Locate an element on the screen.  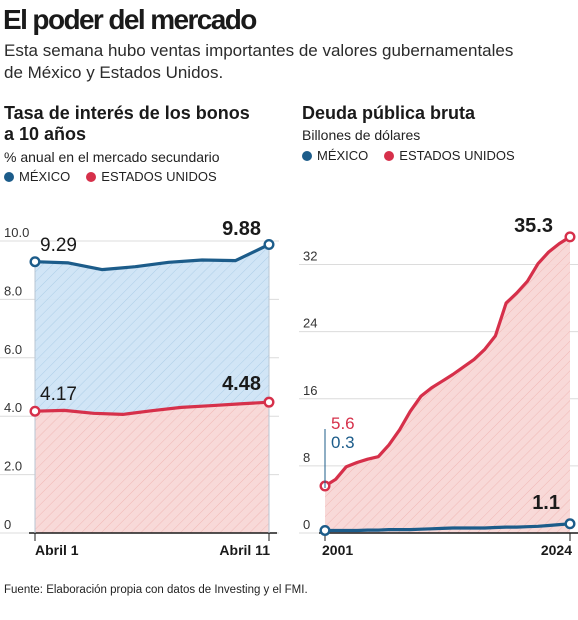
usa-end-label: 4.48 is located at coordinates (241, 384).